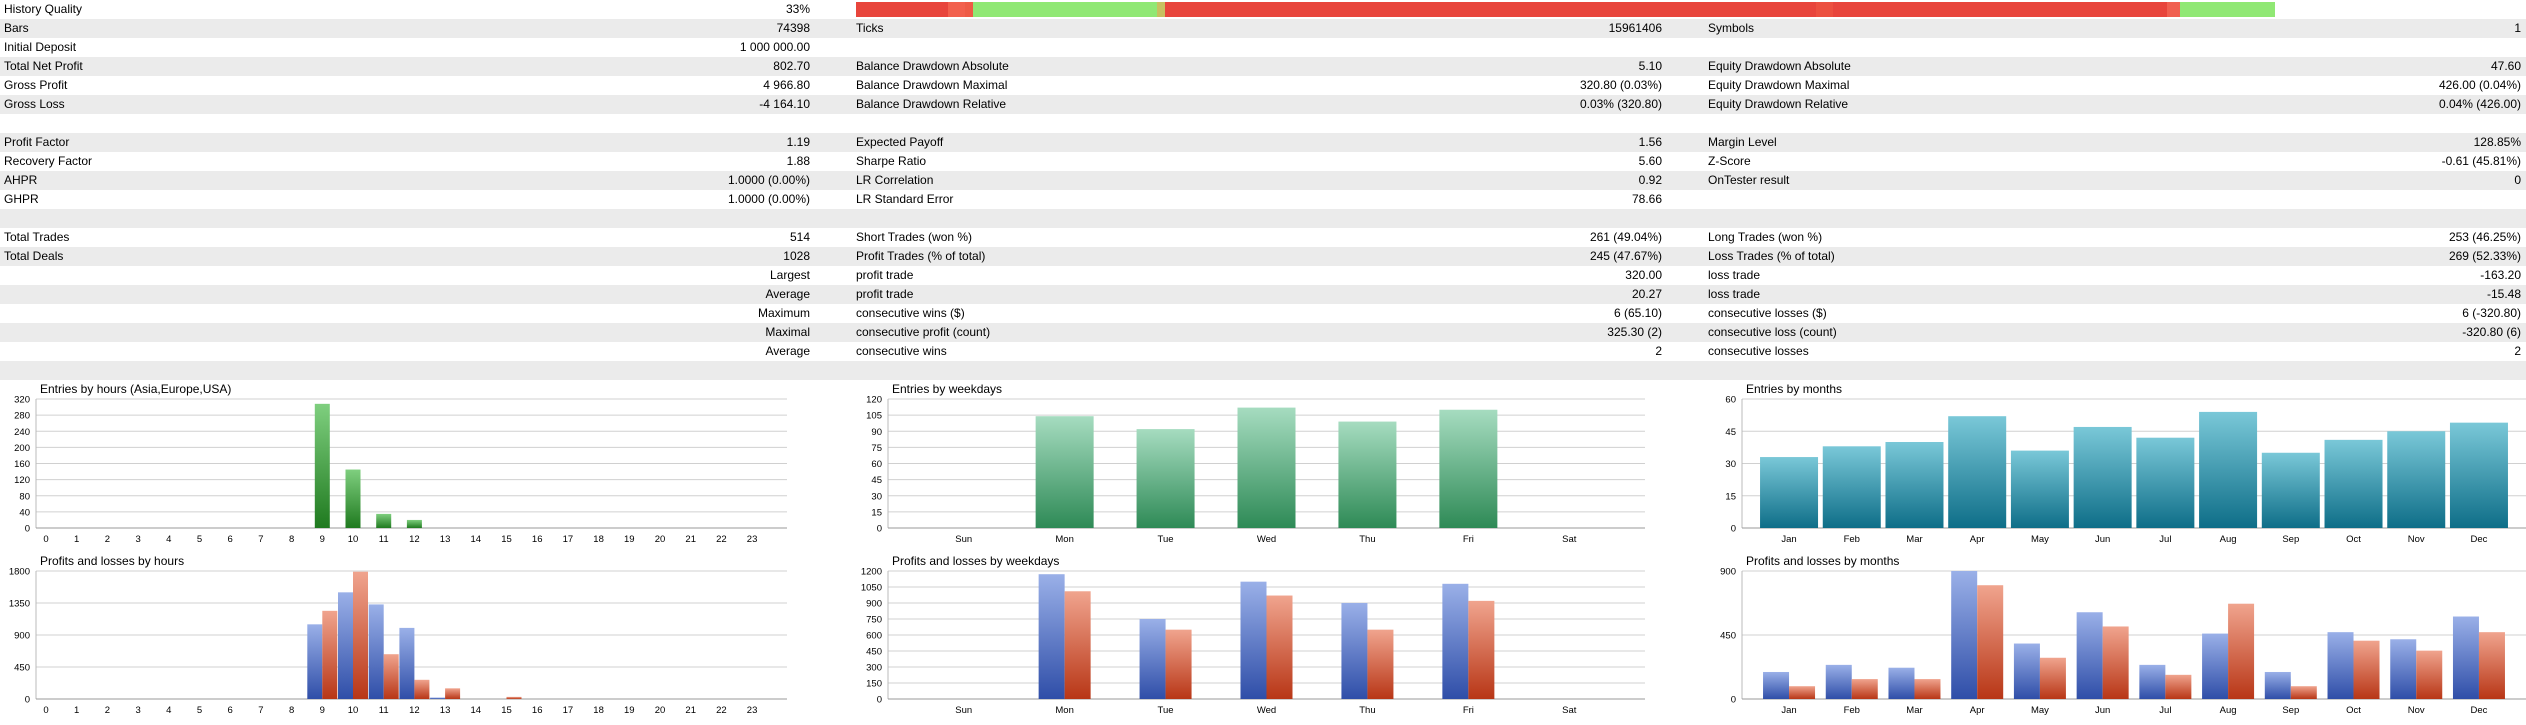 The height and width of the screenshot is (725, 2526). What do you see at coordinates (768, 199) in the screenshot?
I see `stat-value: 1.0000 (0.00%)` at bounding box center [768, 199].